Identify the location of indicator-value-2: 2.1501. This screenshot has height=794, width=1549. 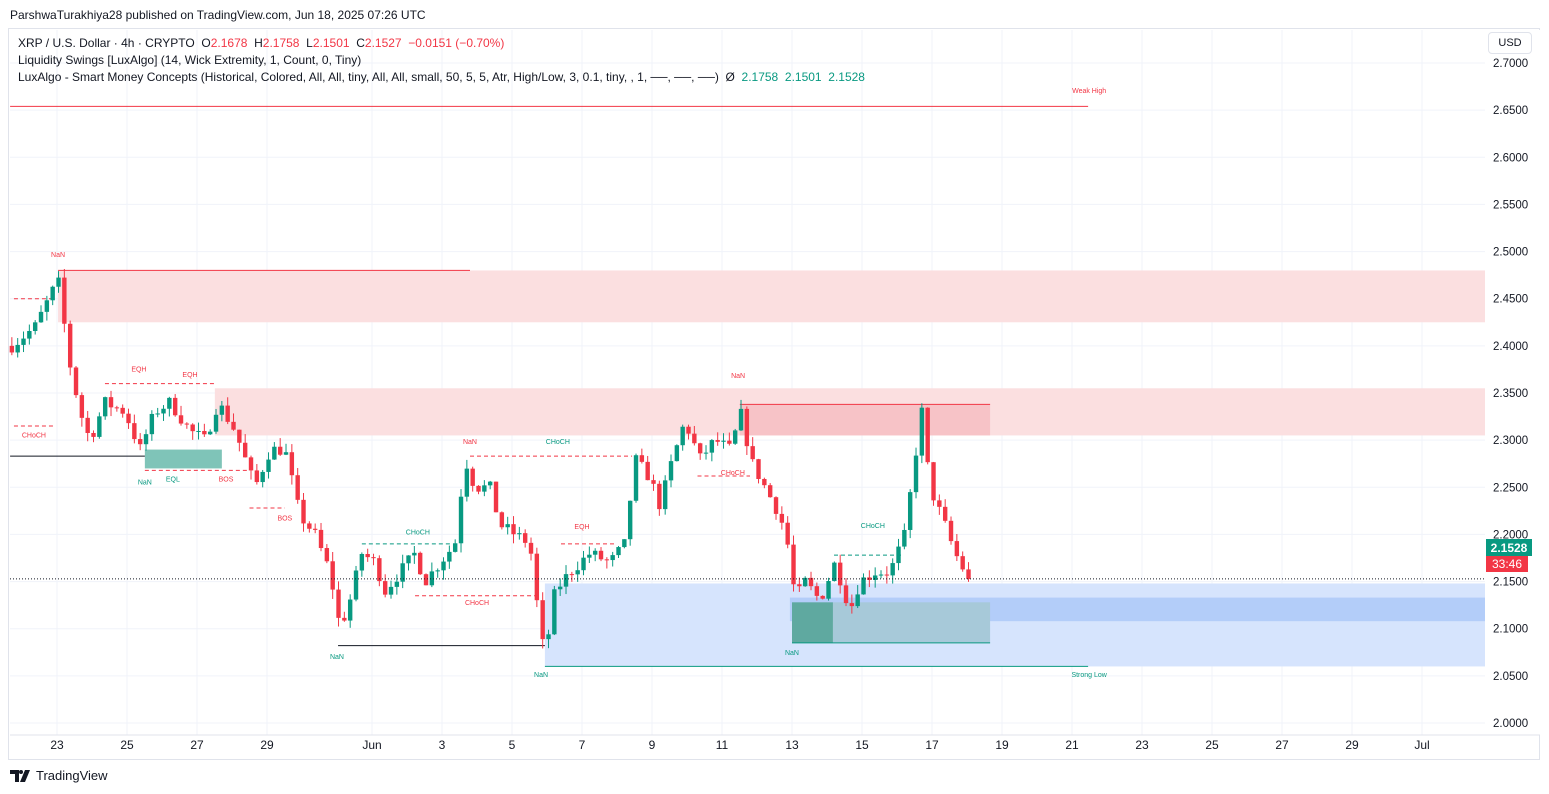
(803, 77).